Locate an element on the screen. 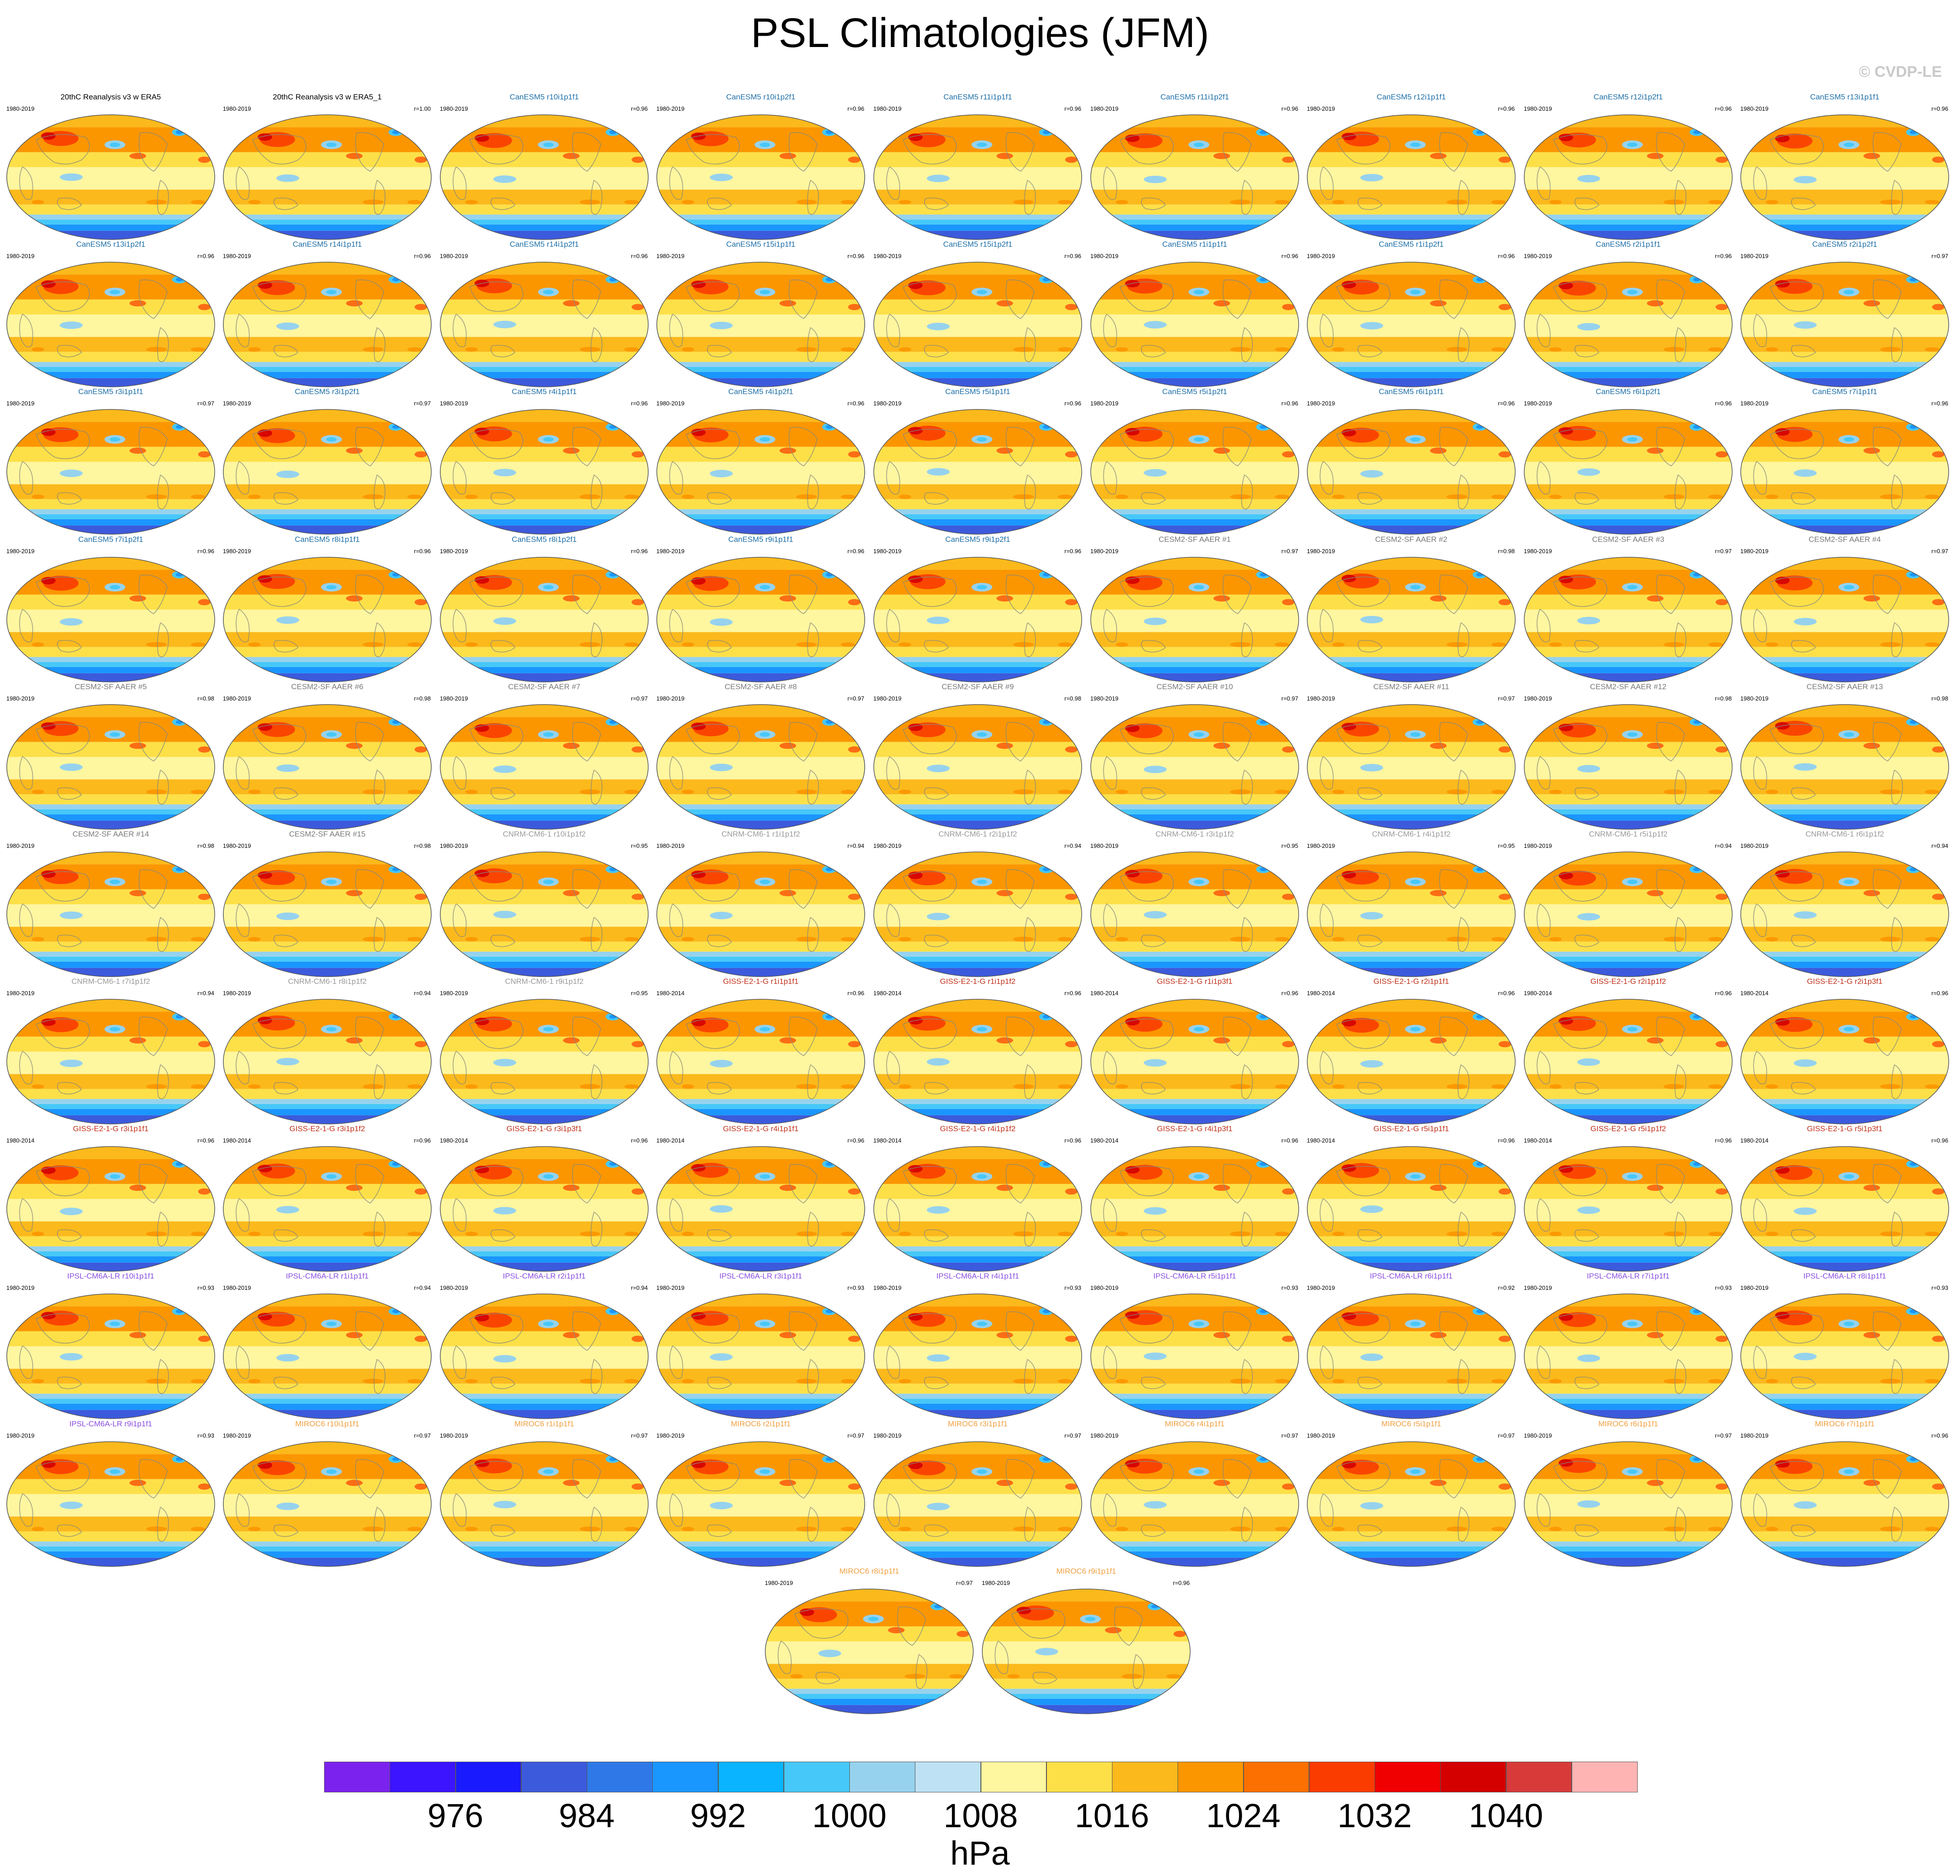 This screenshot has width=1960, height=1876. map-panel: GISS-E2-1-G r2i1p3f1 1980-2014 r=0.96 is located at coordinates (1845, 1051).